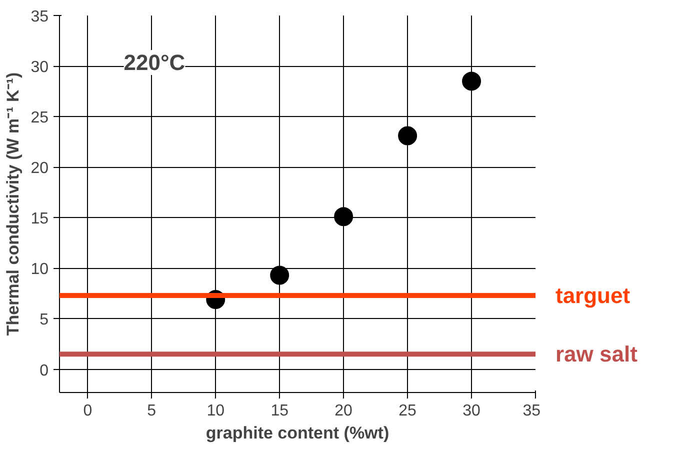 This screenshot has width=691, height=472. I want to click on ref-line-label: raw salt, so click(597, 354).